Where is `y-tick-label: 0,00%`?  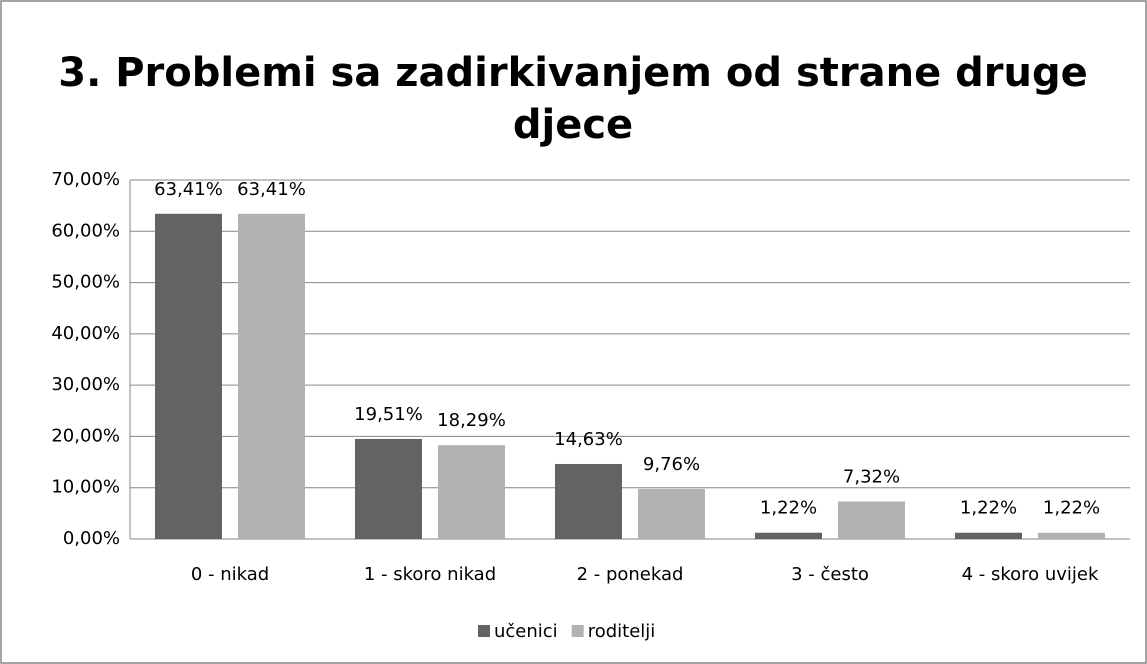
y-tick-label: 0,00% is located at coordinates (91, 538).